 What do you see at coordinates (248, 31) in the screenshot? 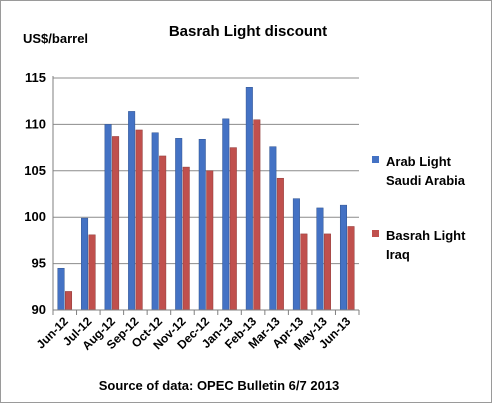
I see `chart-title: Basrah Light discount` at bounding box center [248, 31].